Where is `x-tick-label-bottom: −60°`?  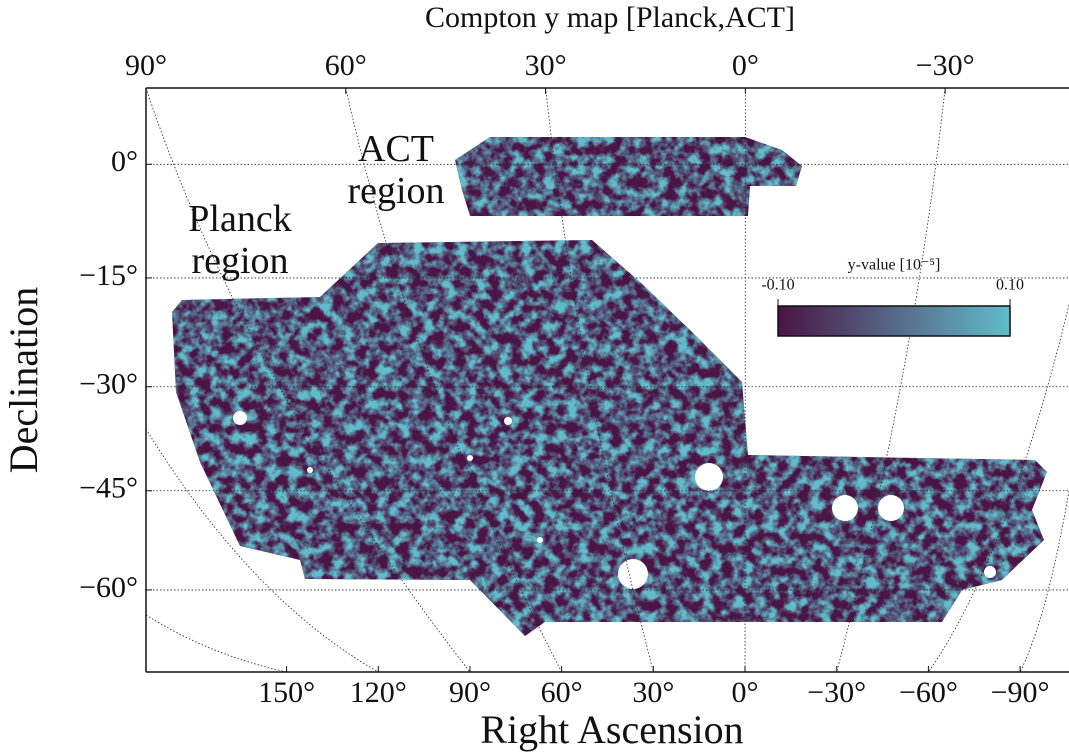
x-tick-label-bottom: −60° is located at coordinates (928, 692).